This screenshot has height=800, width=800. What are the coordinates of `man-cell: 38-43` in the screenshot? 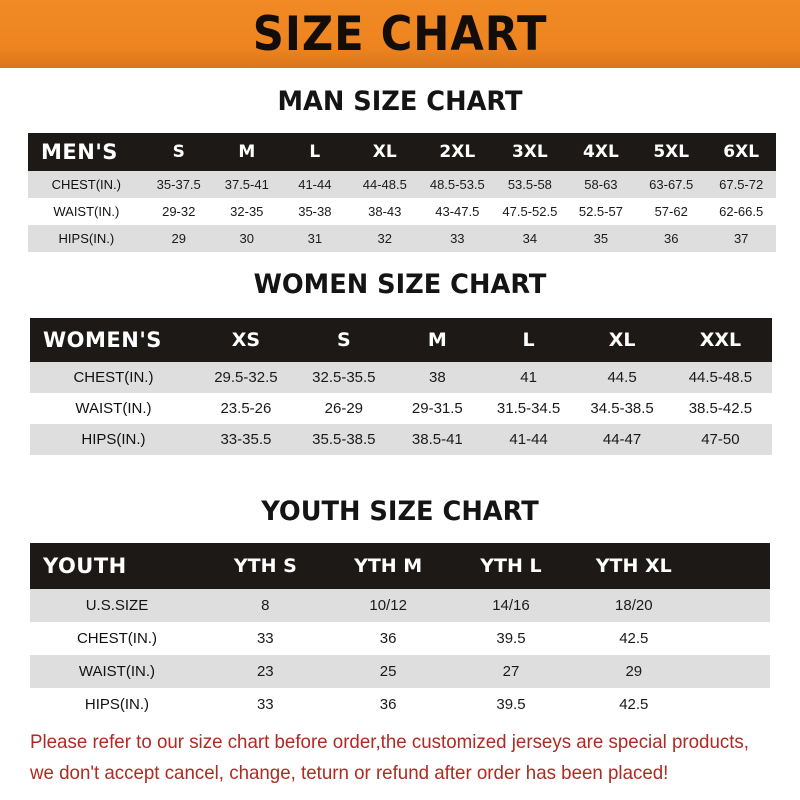 It's located at (384, 211).